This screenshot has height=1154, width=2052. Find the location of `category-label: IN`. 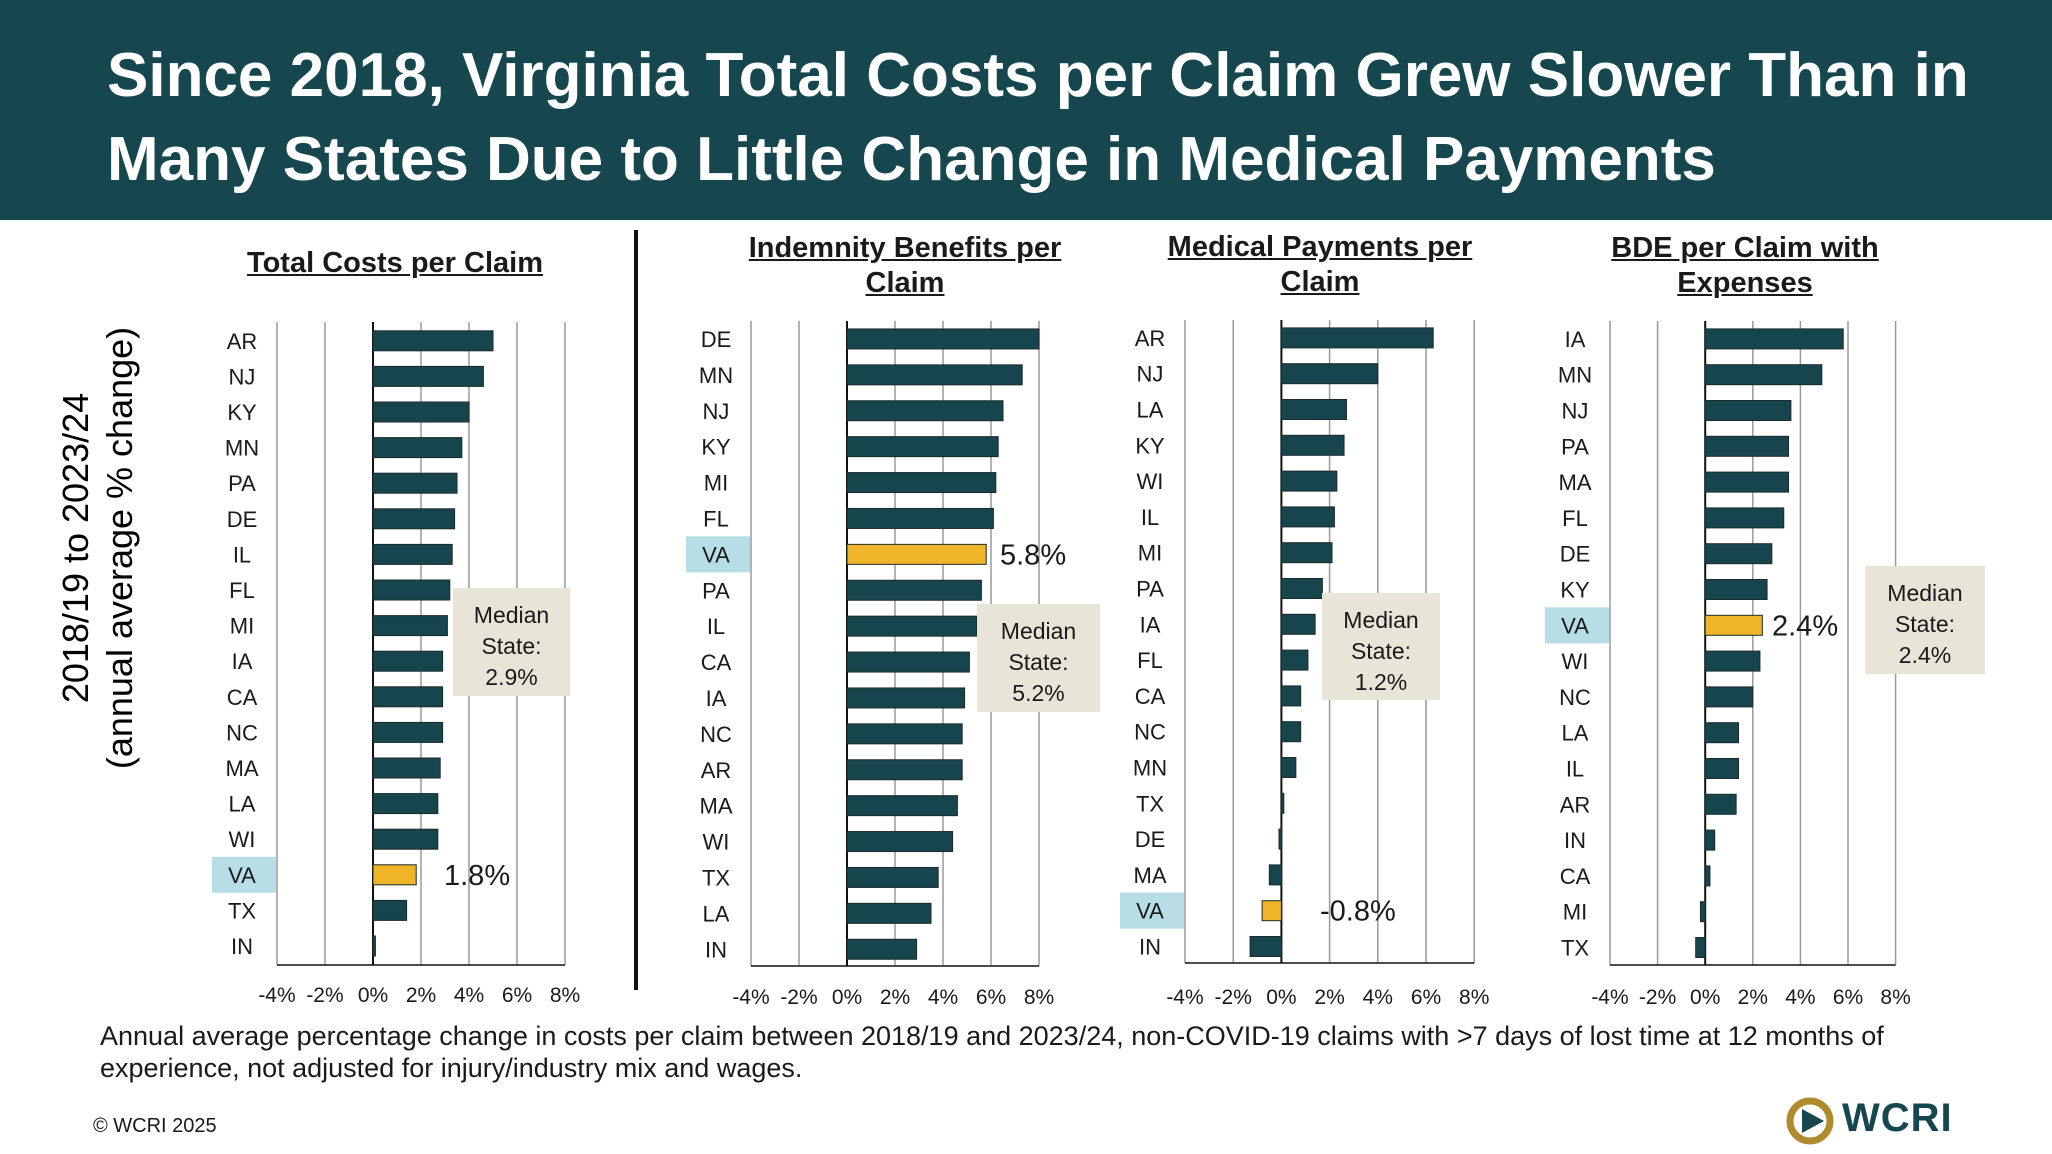

category-label: IN is located at coordinates (242, 946).